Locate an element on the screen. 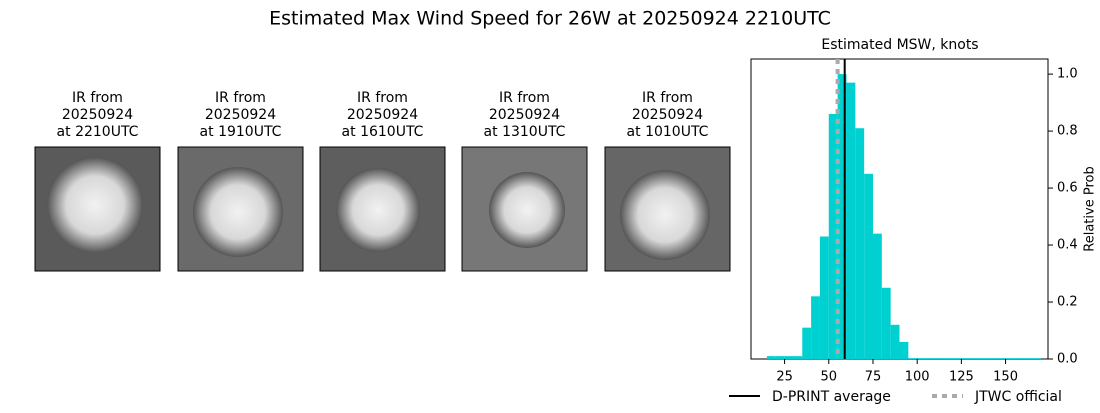 The width and height of the screenshot is (1100, 413). x-tick-label: 150 is located at coordinates (1005, 377).